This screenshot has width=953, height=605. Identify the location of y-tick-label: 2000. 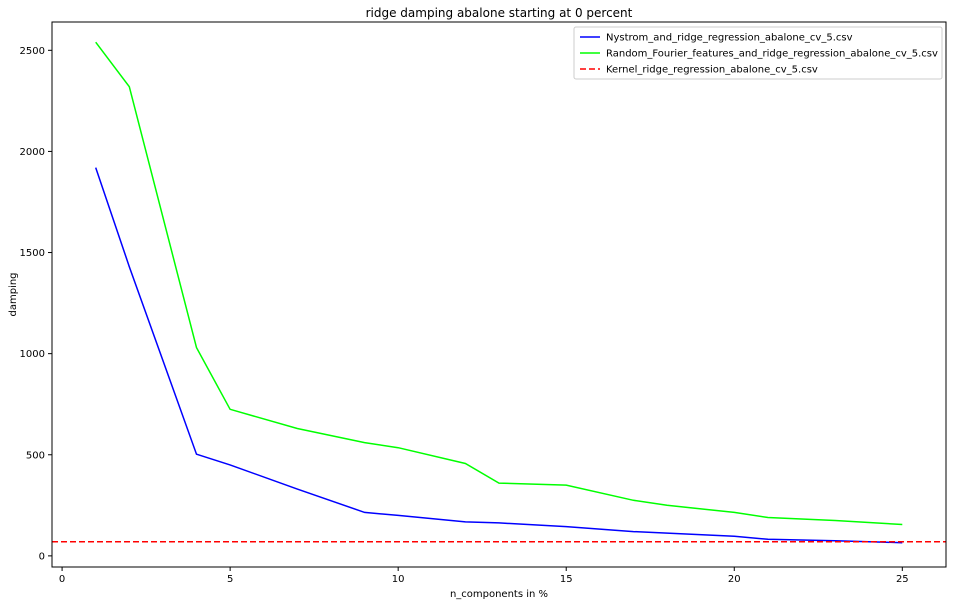
(32, 152).